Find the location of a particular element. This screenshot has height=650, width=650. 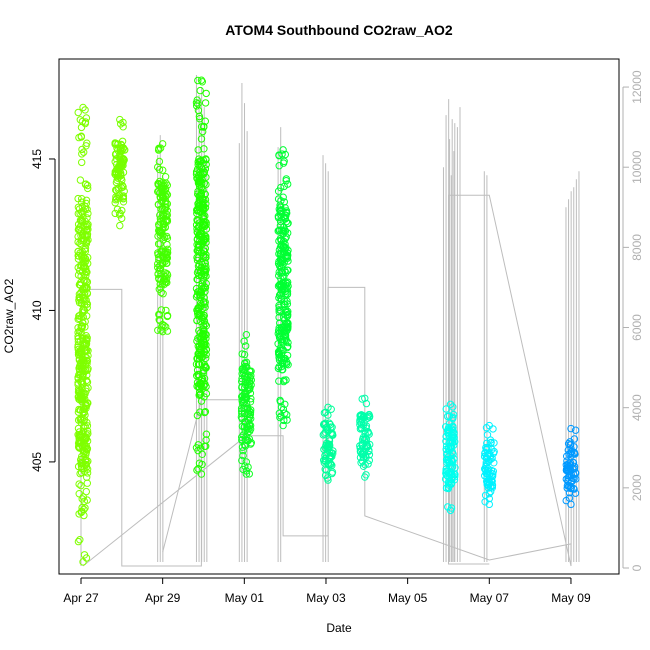

x-tick-label: Apr 27 is located at coordinates (81, 598).